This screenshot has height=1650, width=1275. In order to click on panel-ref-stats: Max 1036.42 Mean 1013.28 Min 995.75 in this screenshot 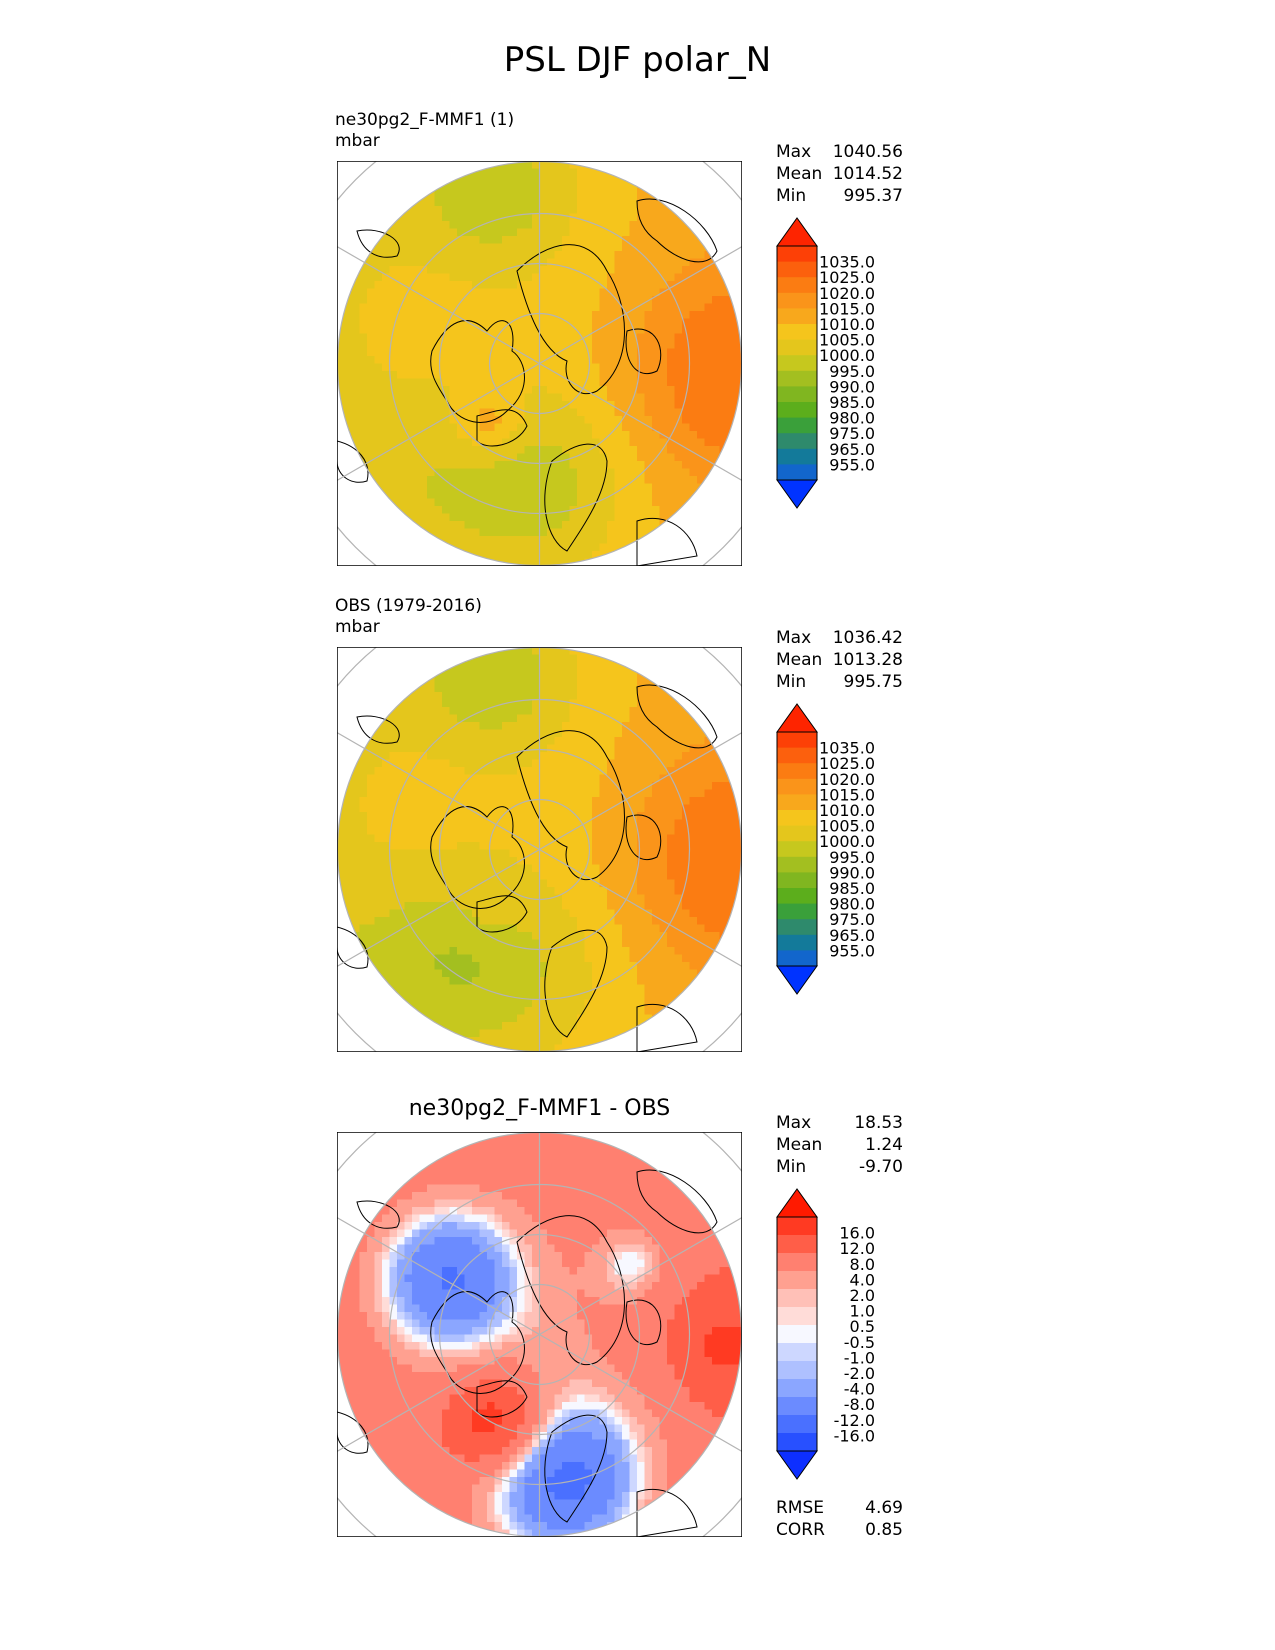, I will do `click(839, 660)`.